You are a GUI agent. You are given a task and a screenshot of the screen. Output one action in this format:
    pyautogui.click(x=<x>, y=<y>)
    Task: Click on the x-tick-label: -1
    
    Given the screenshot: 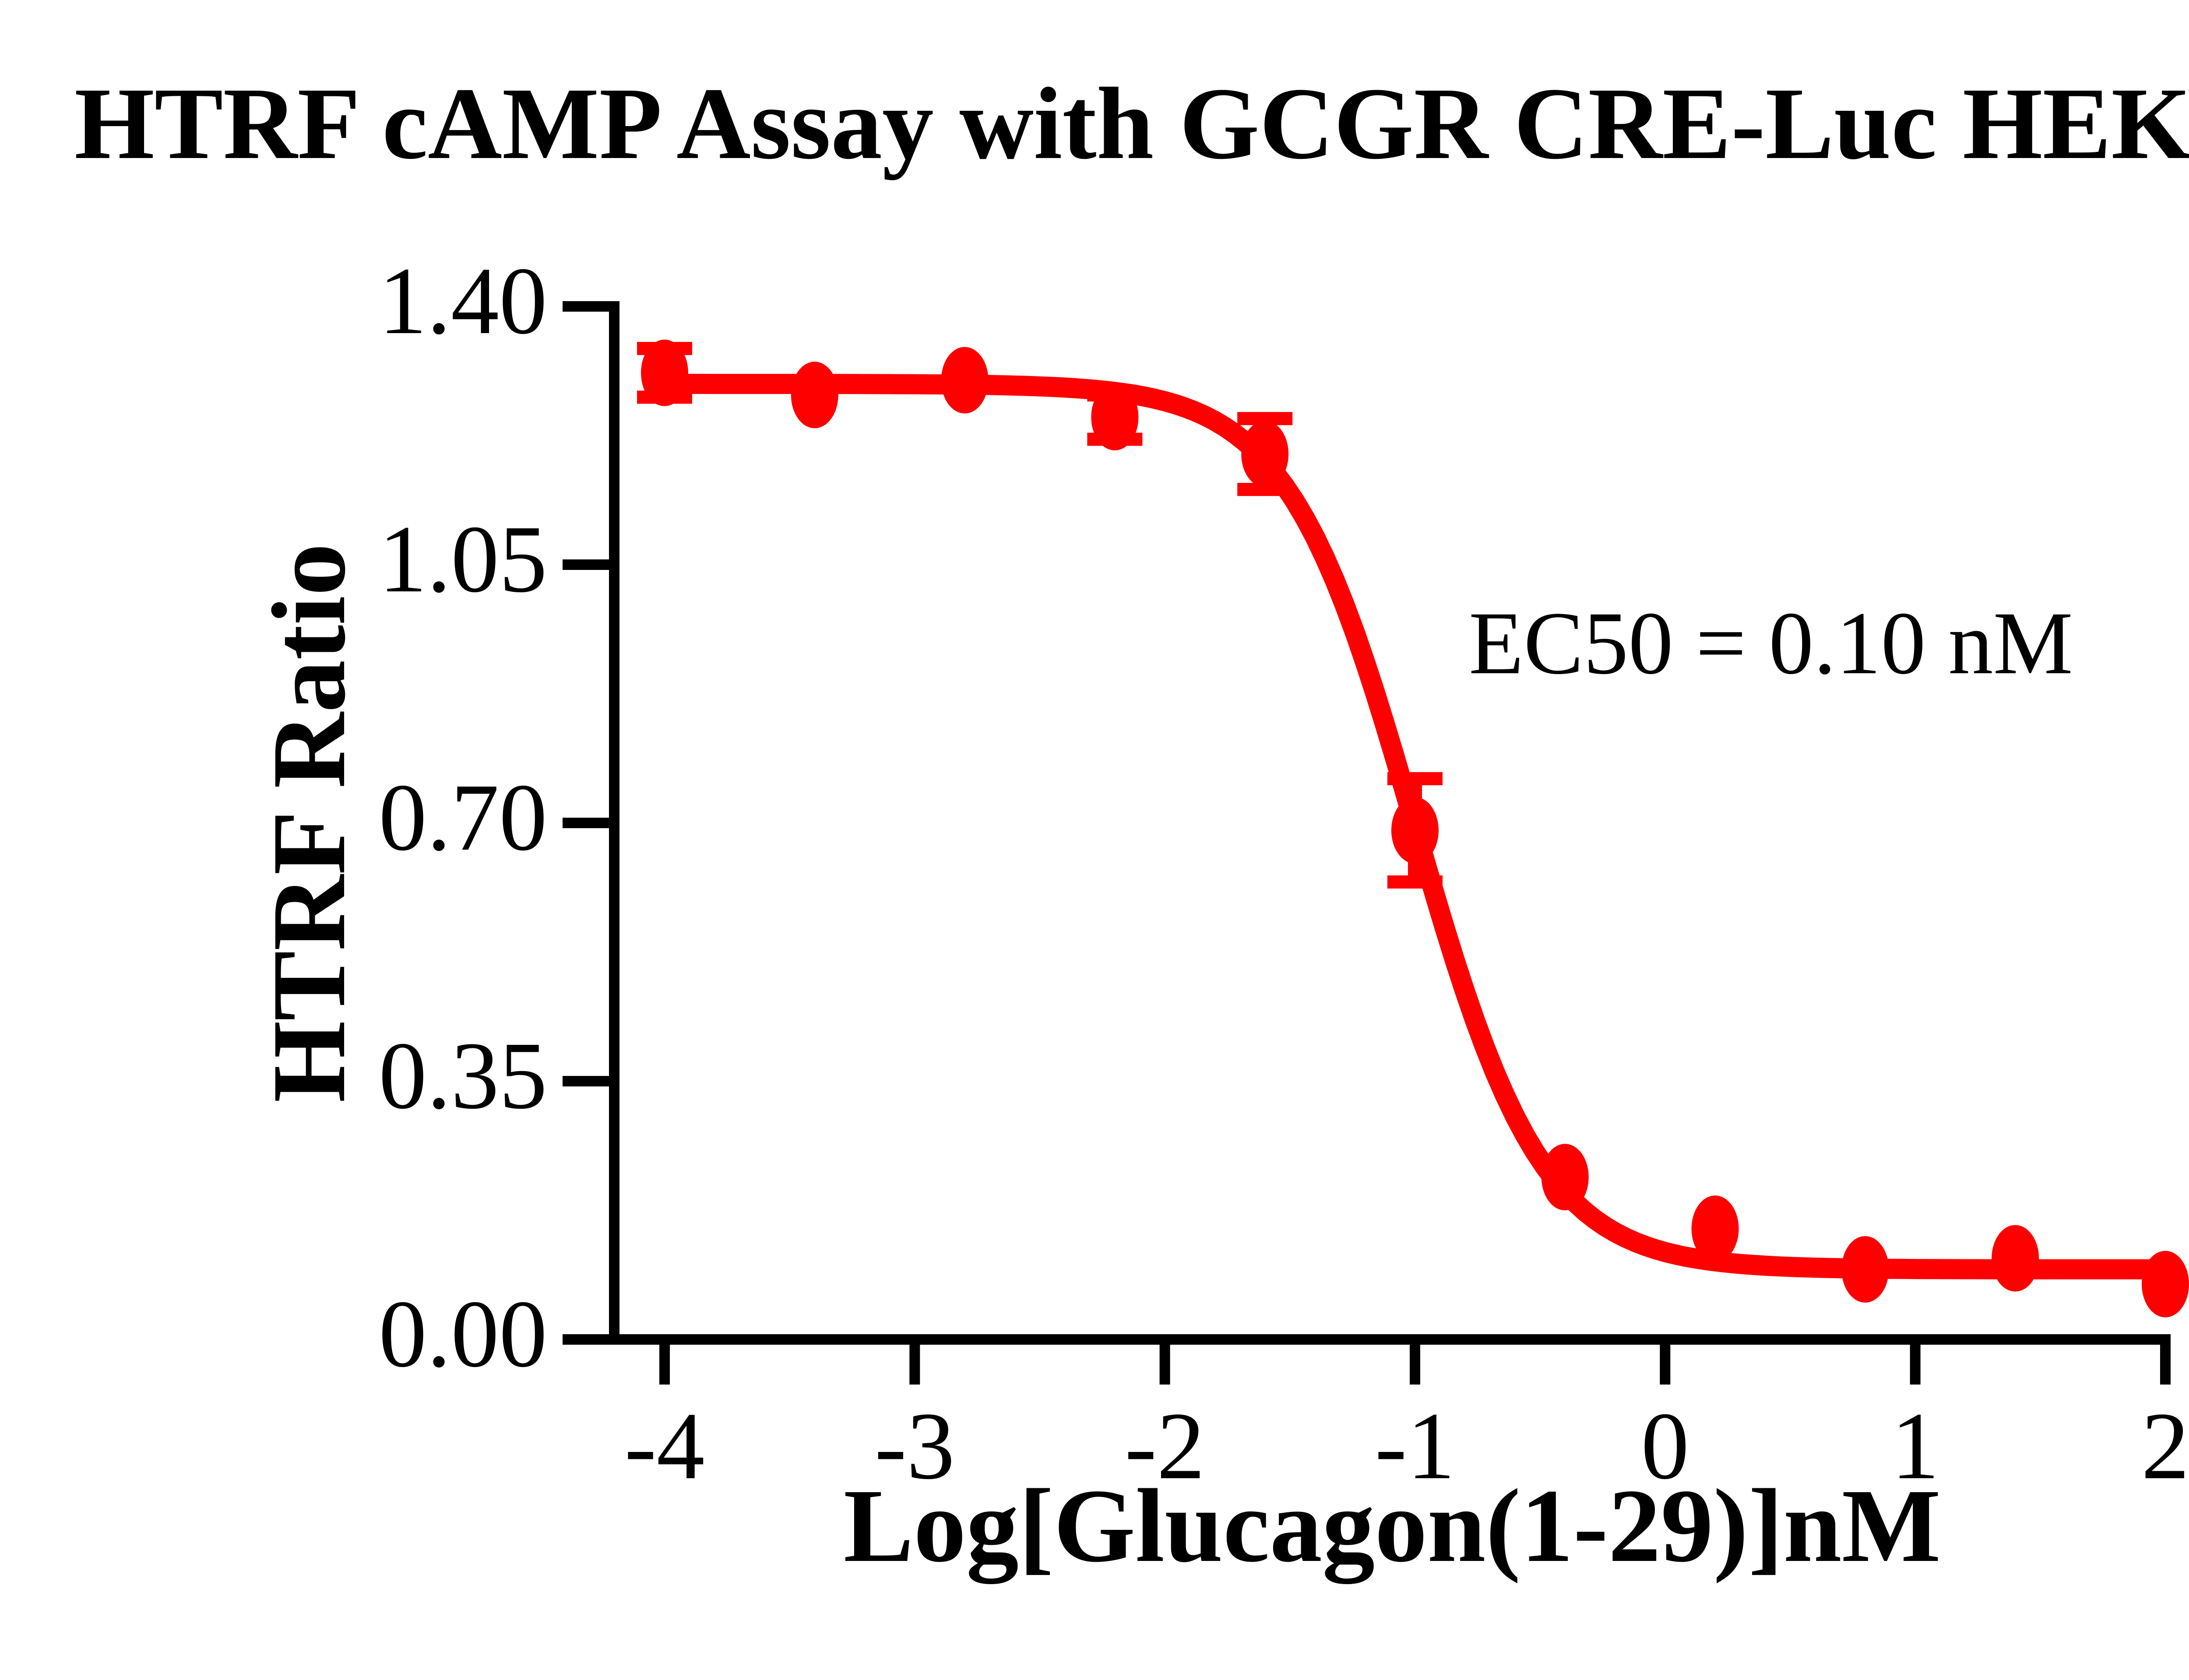 What is the action you would take?
    pyautogui.click(x=1415, y=1445)
    